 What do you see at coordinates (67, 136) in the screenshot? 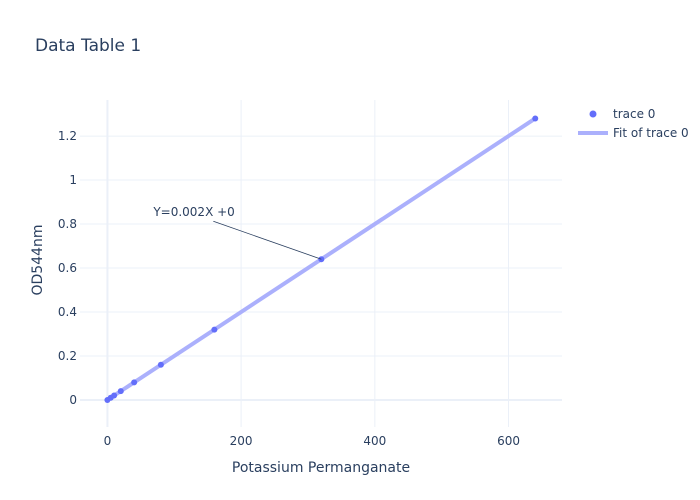
I see `y-tick-label: 1.2` at bounding box center [67, 136].